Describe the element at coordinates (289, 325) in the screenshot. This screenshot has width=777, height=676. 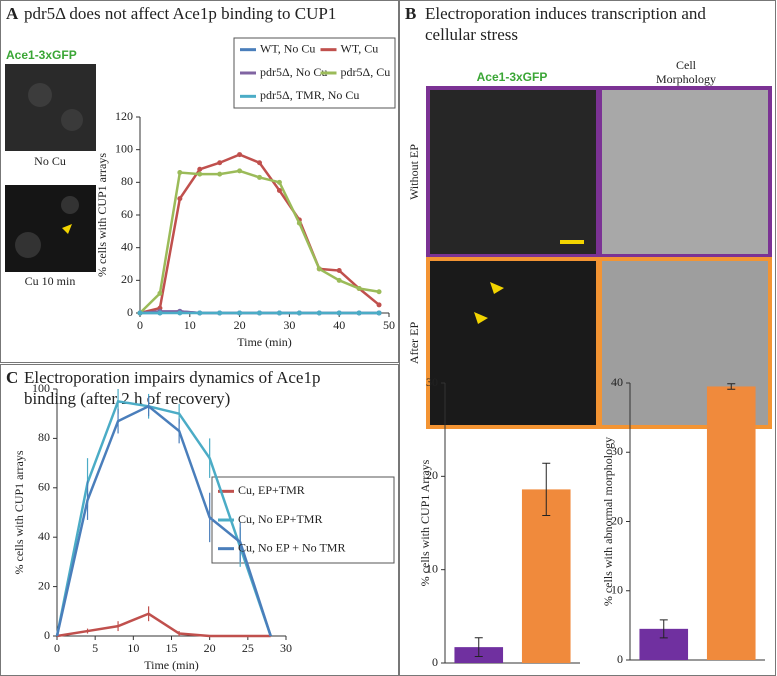
I see `x-tick-label: 30` at that location.